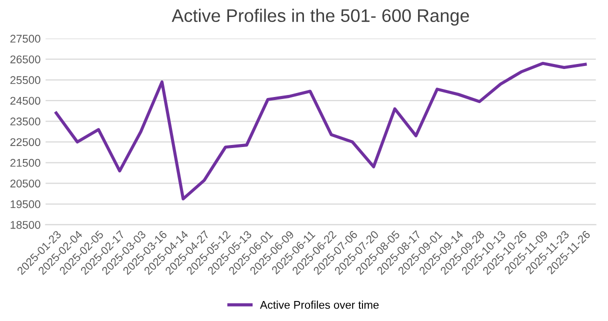 The image size is (608, 321). I want to click on legend-label: Active Profiles over time, so click(319, 304).